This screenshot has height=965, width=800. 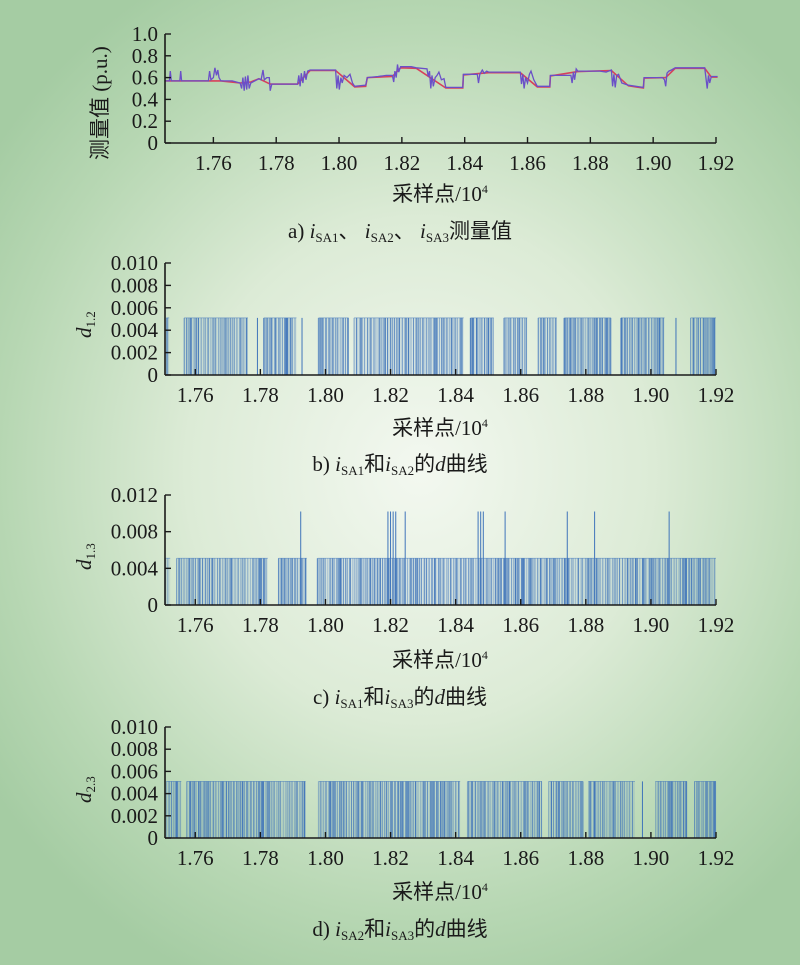 I want to click on xlabel-a-text: 采样点/10, so click(x=437, y=194).